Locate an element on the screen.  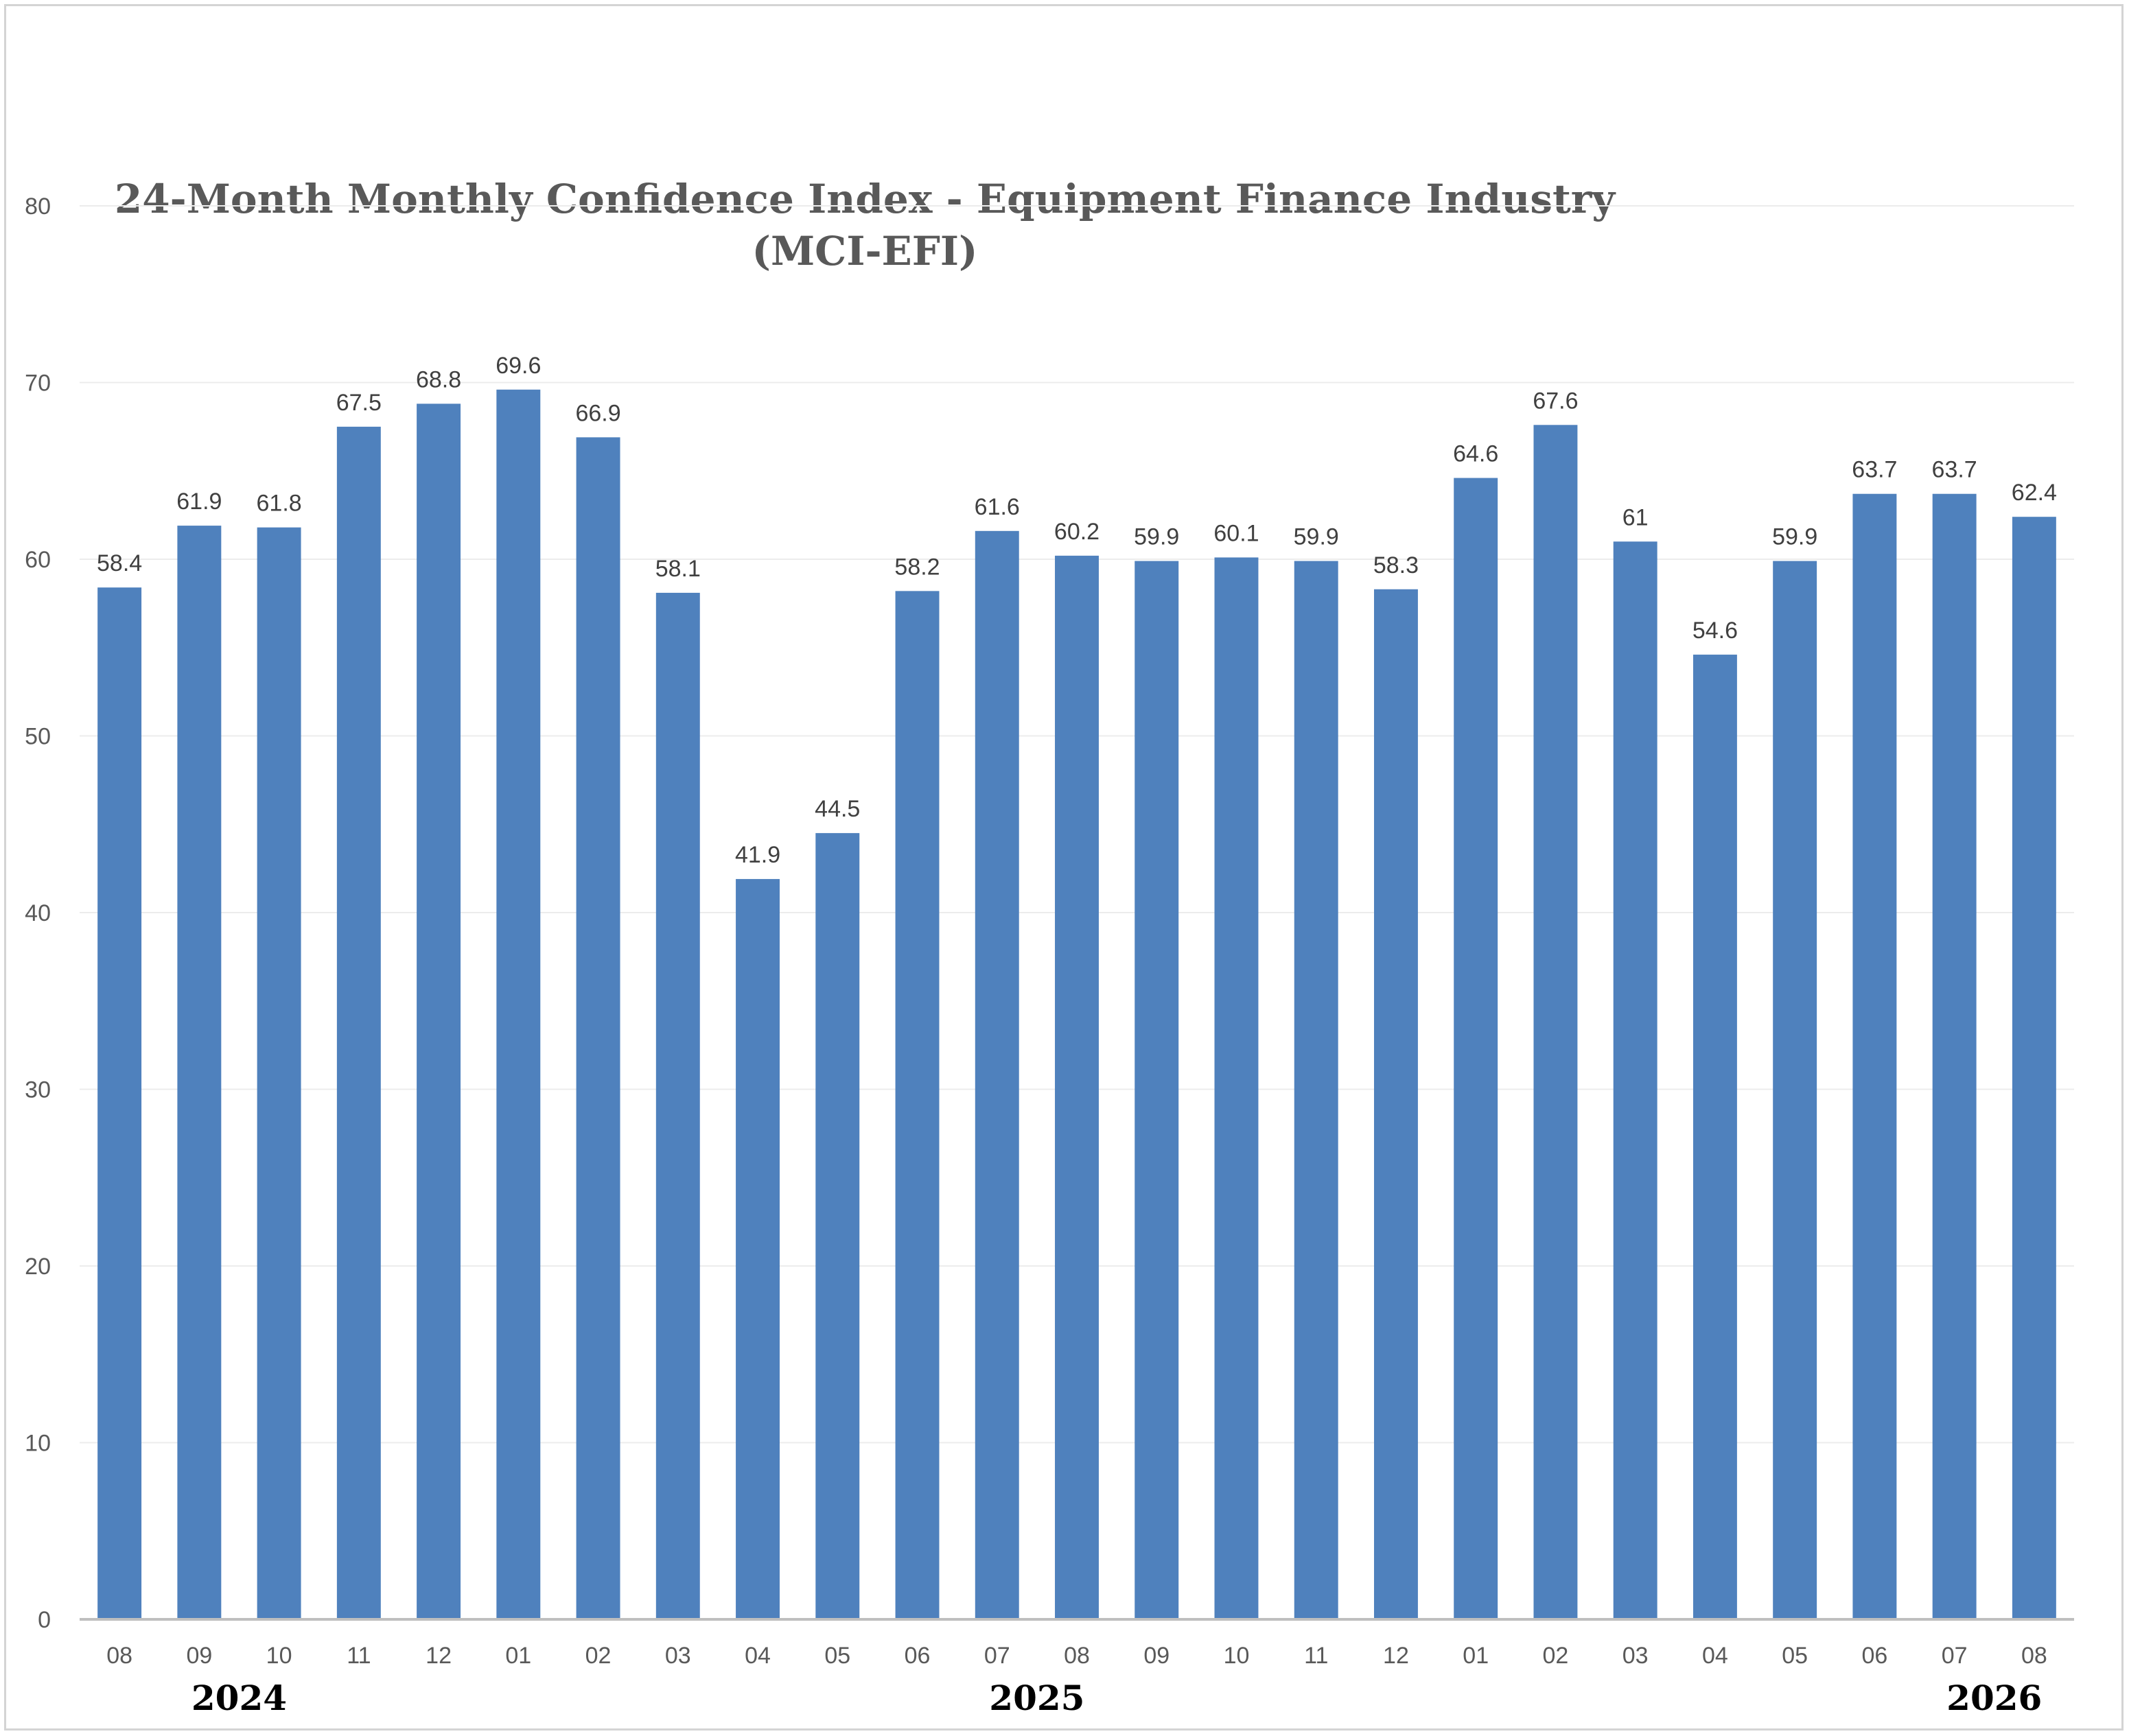
y-tick-label: 50 is located at coordinates (38, 737).